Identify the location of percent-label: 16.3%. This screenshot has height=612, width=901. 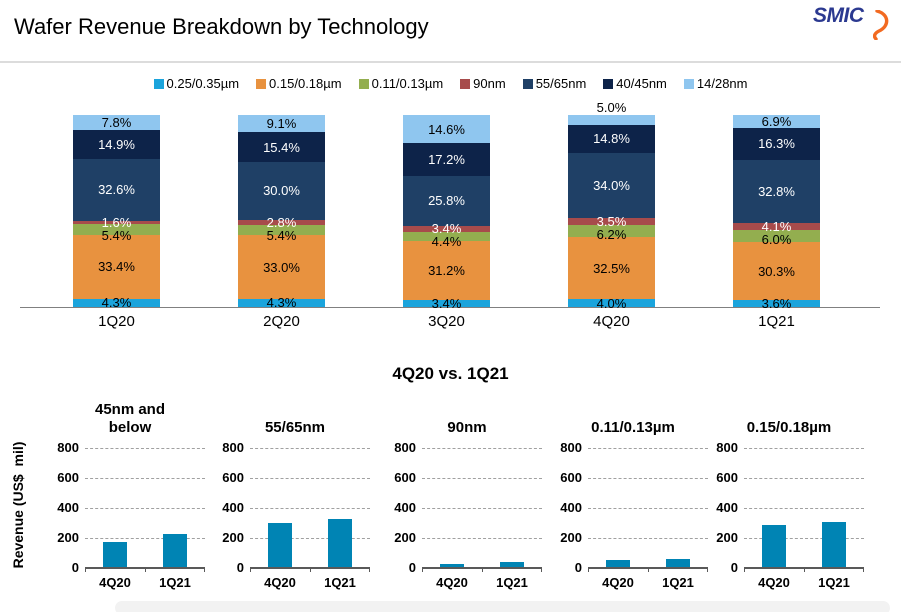
(776, 144).